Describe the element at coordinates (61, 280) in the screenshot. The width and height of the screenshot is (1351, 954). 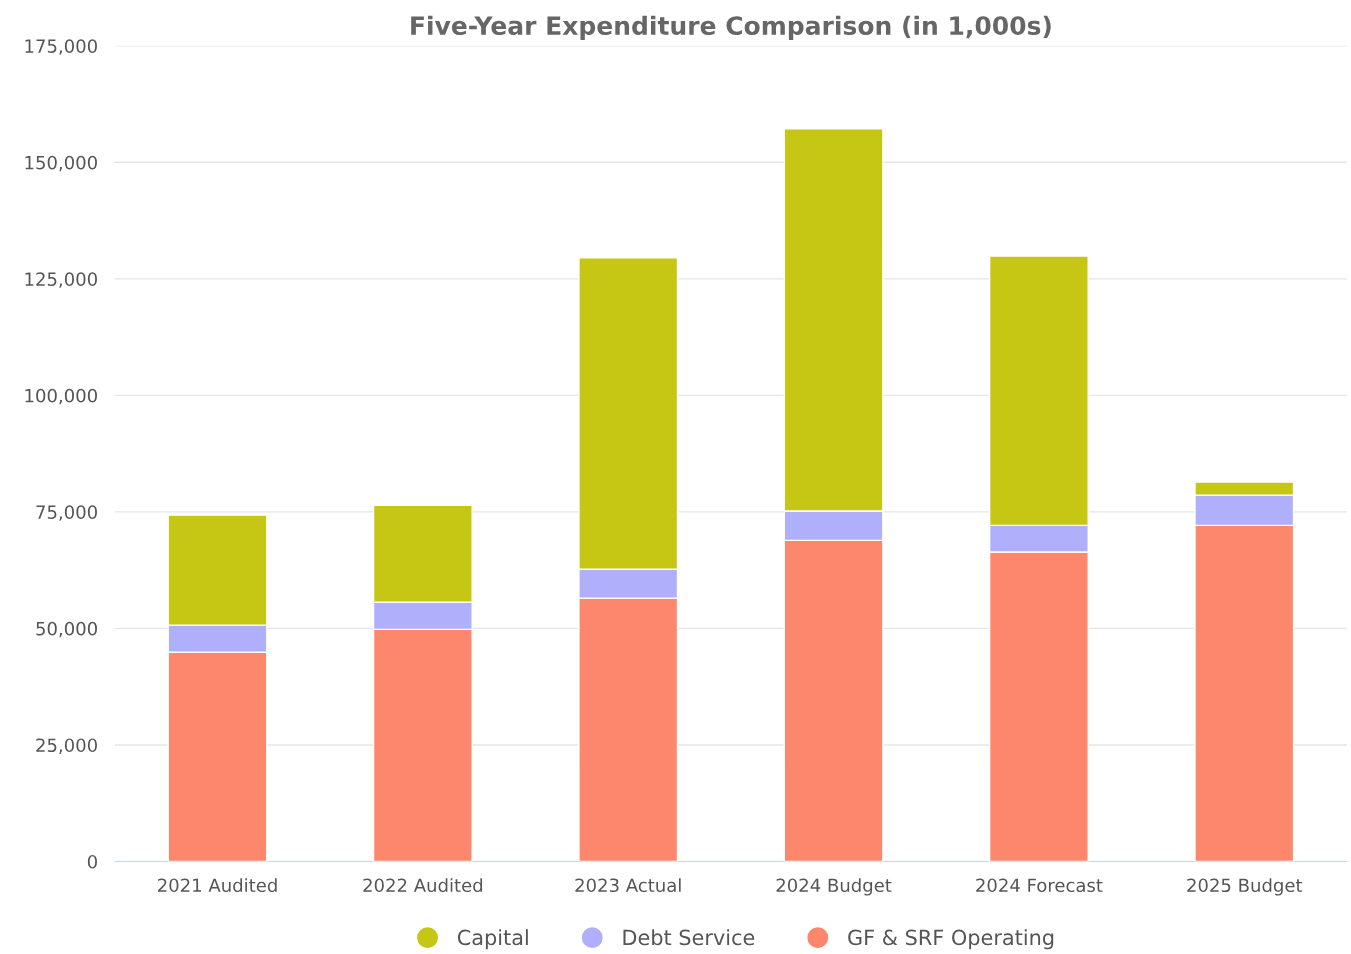
I see `y-tick-label: 125,000` at that location.